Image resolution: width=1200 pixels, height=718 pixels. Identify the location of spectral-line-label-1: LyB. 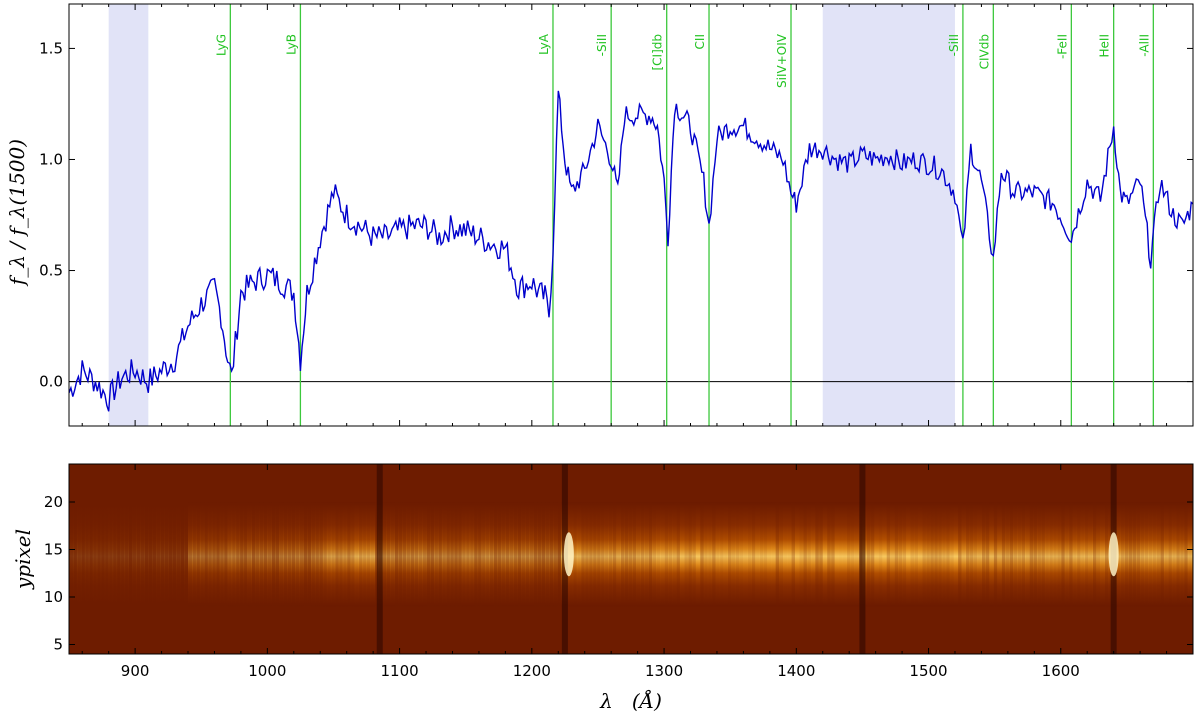
(291, 44).